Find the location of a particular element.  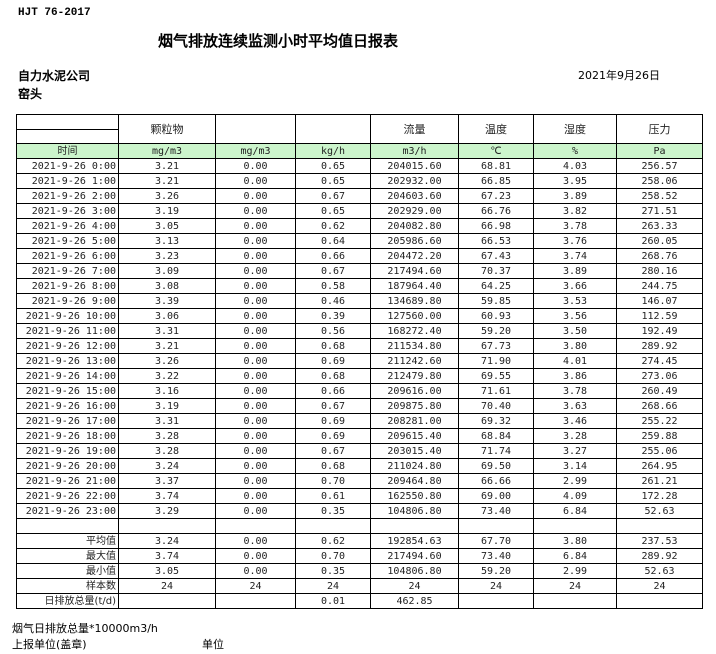

value-cell: 0.58 is located at coordinates (333, 286).